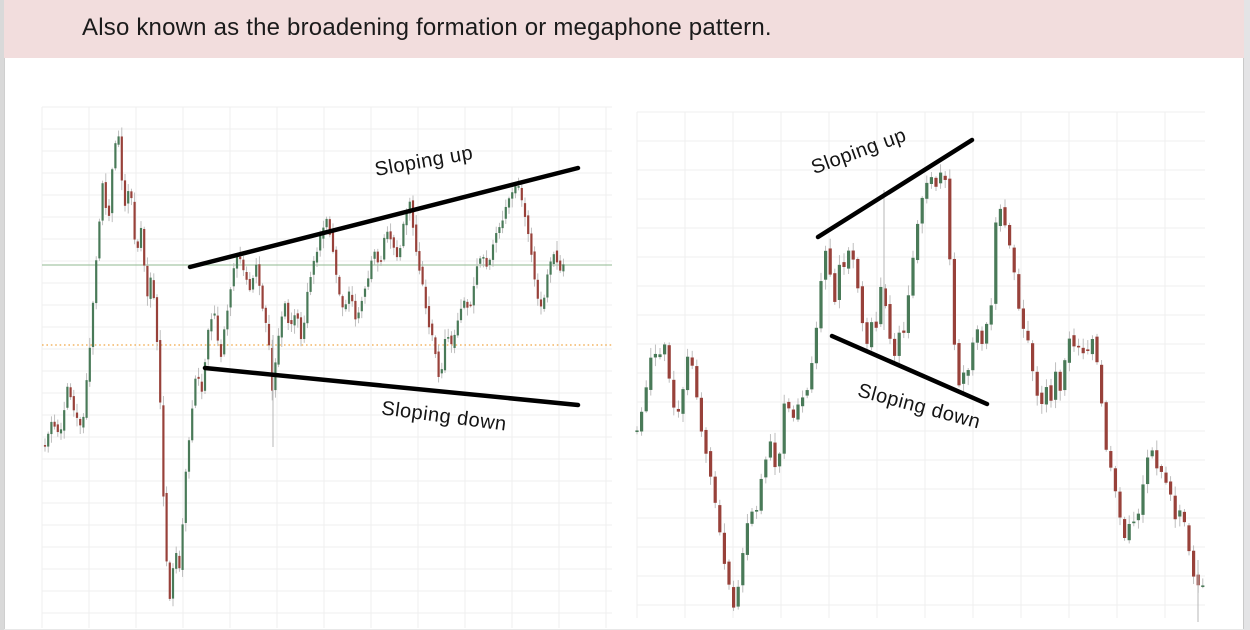  Describe the element at coordinates (1246, 315) in the screenshot. I see `right-edge-strip` at that location.